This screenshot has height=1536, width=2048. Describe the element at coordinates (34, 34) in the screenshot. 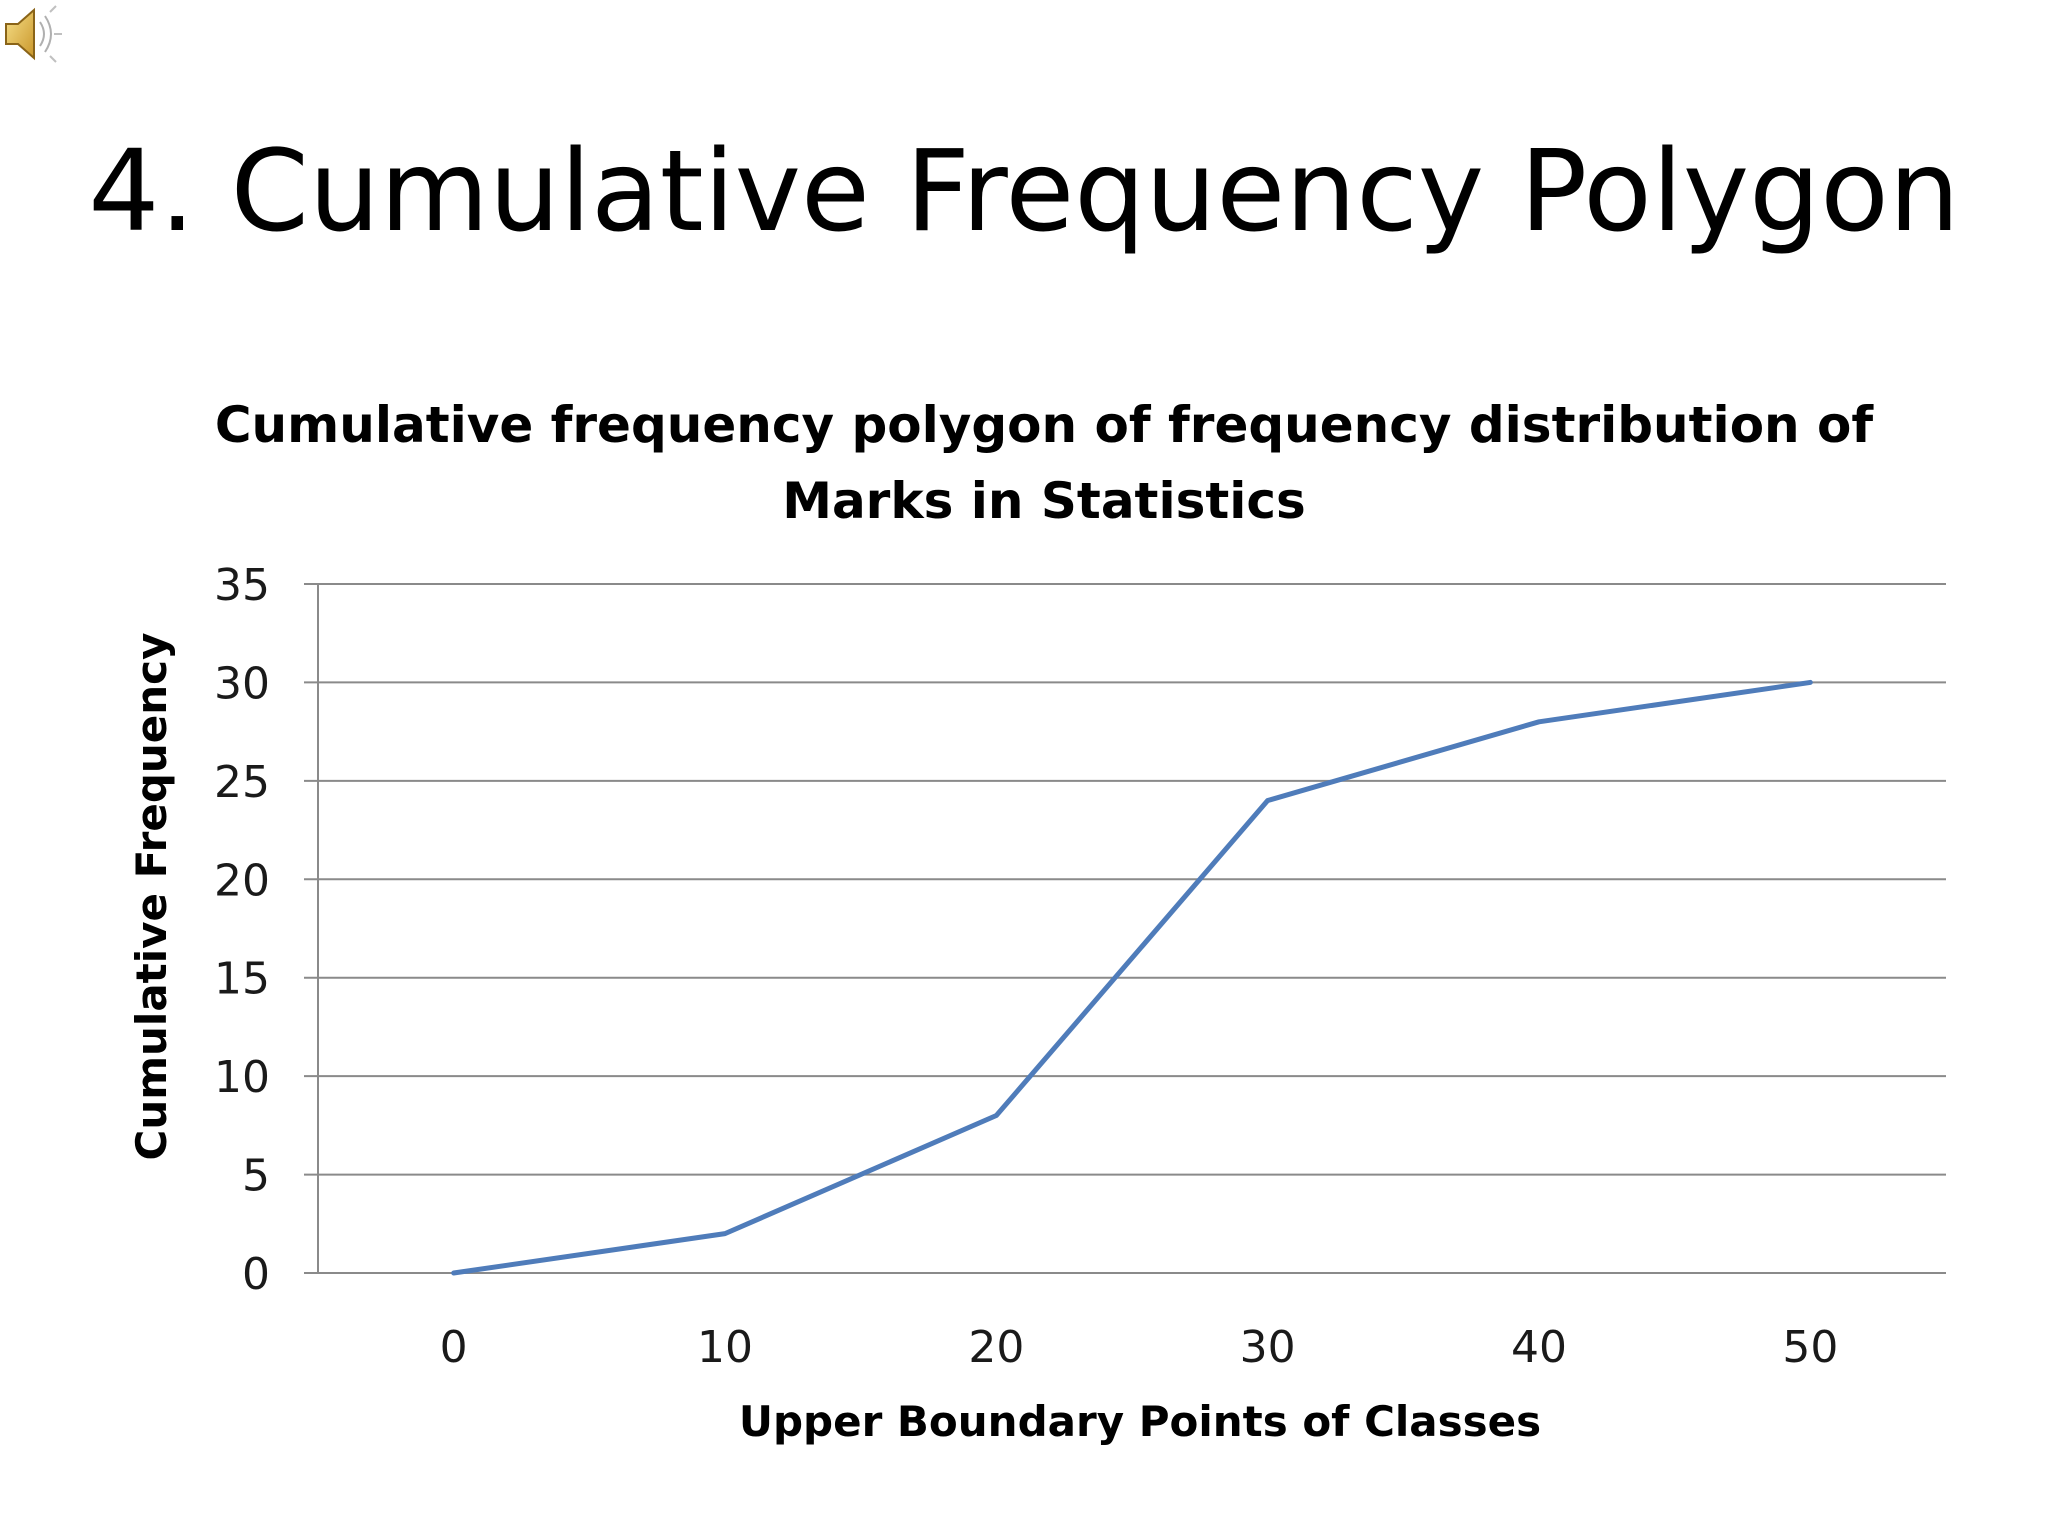

I see `speaker-icon` at that location.